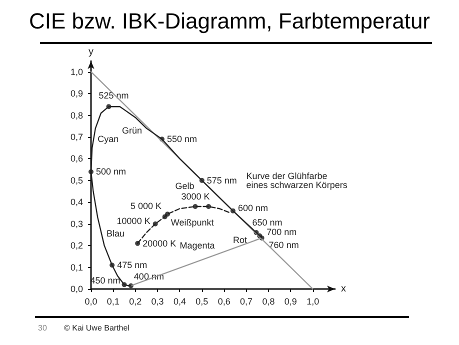 This screenshot has height=345, width=459. I want to click on annotation: 20000 K, so click(159, 243).